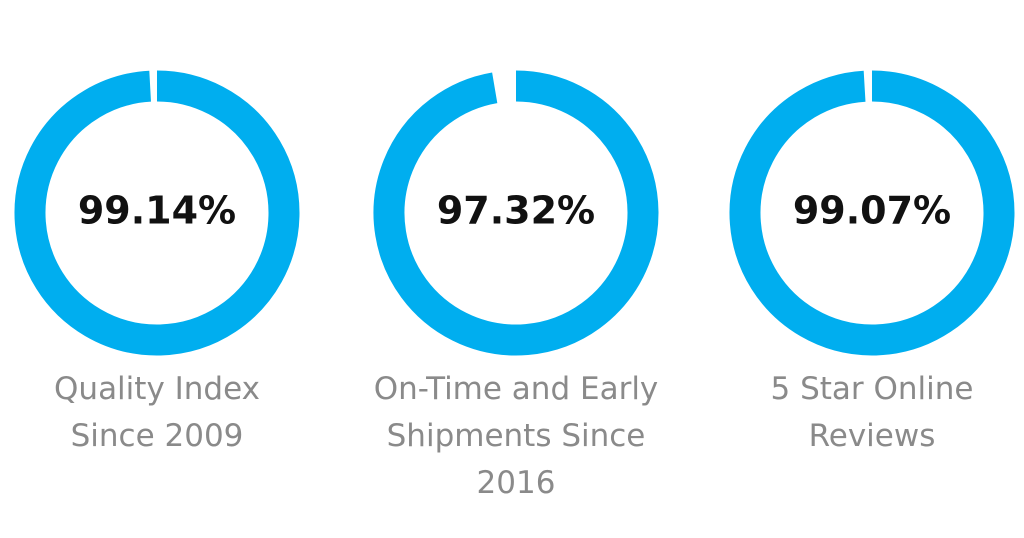  I want to click on gauge-value: 99.14%, so click(157, 211).